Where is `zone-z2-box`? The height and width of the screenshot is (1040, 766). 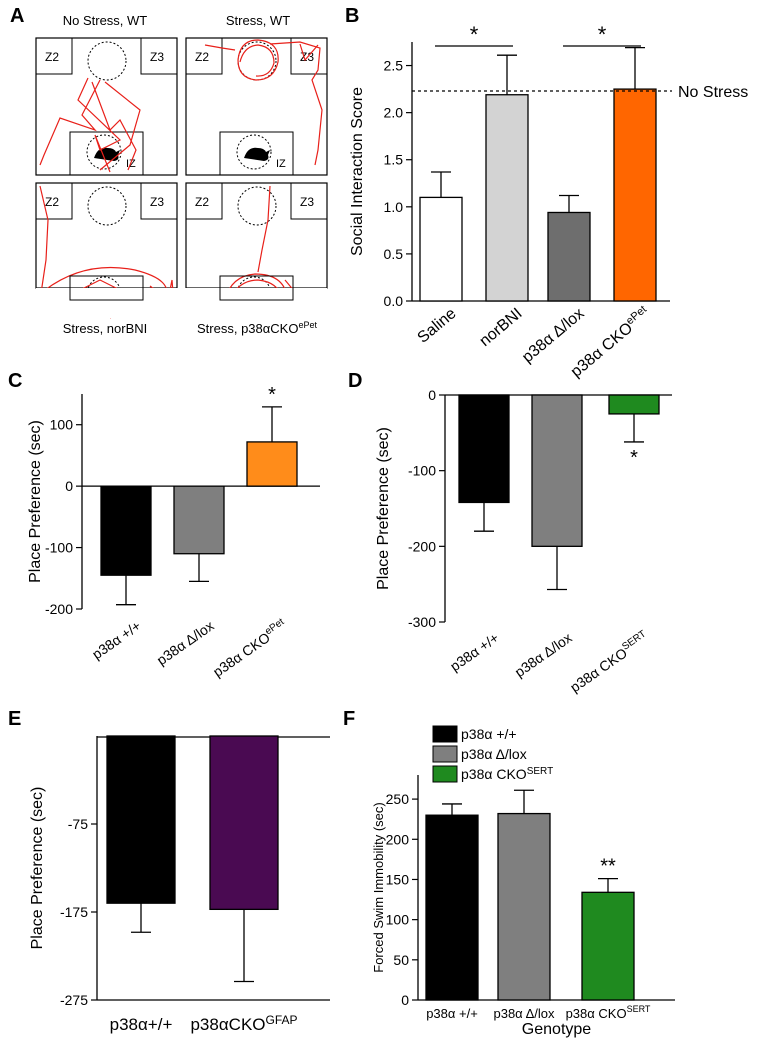
zone-z2-box is located at coordinates (204, 201).